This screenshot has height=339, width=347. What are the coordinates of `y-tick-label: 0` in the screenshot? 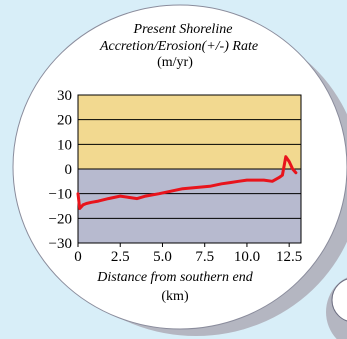 It's located at (69, 170).